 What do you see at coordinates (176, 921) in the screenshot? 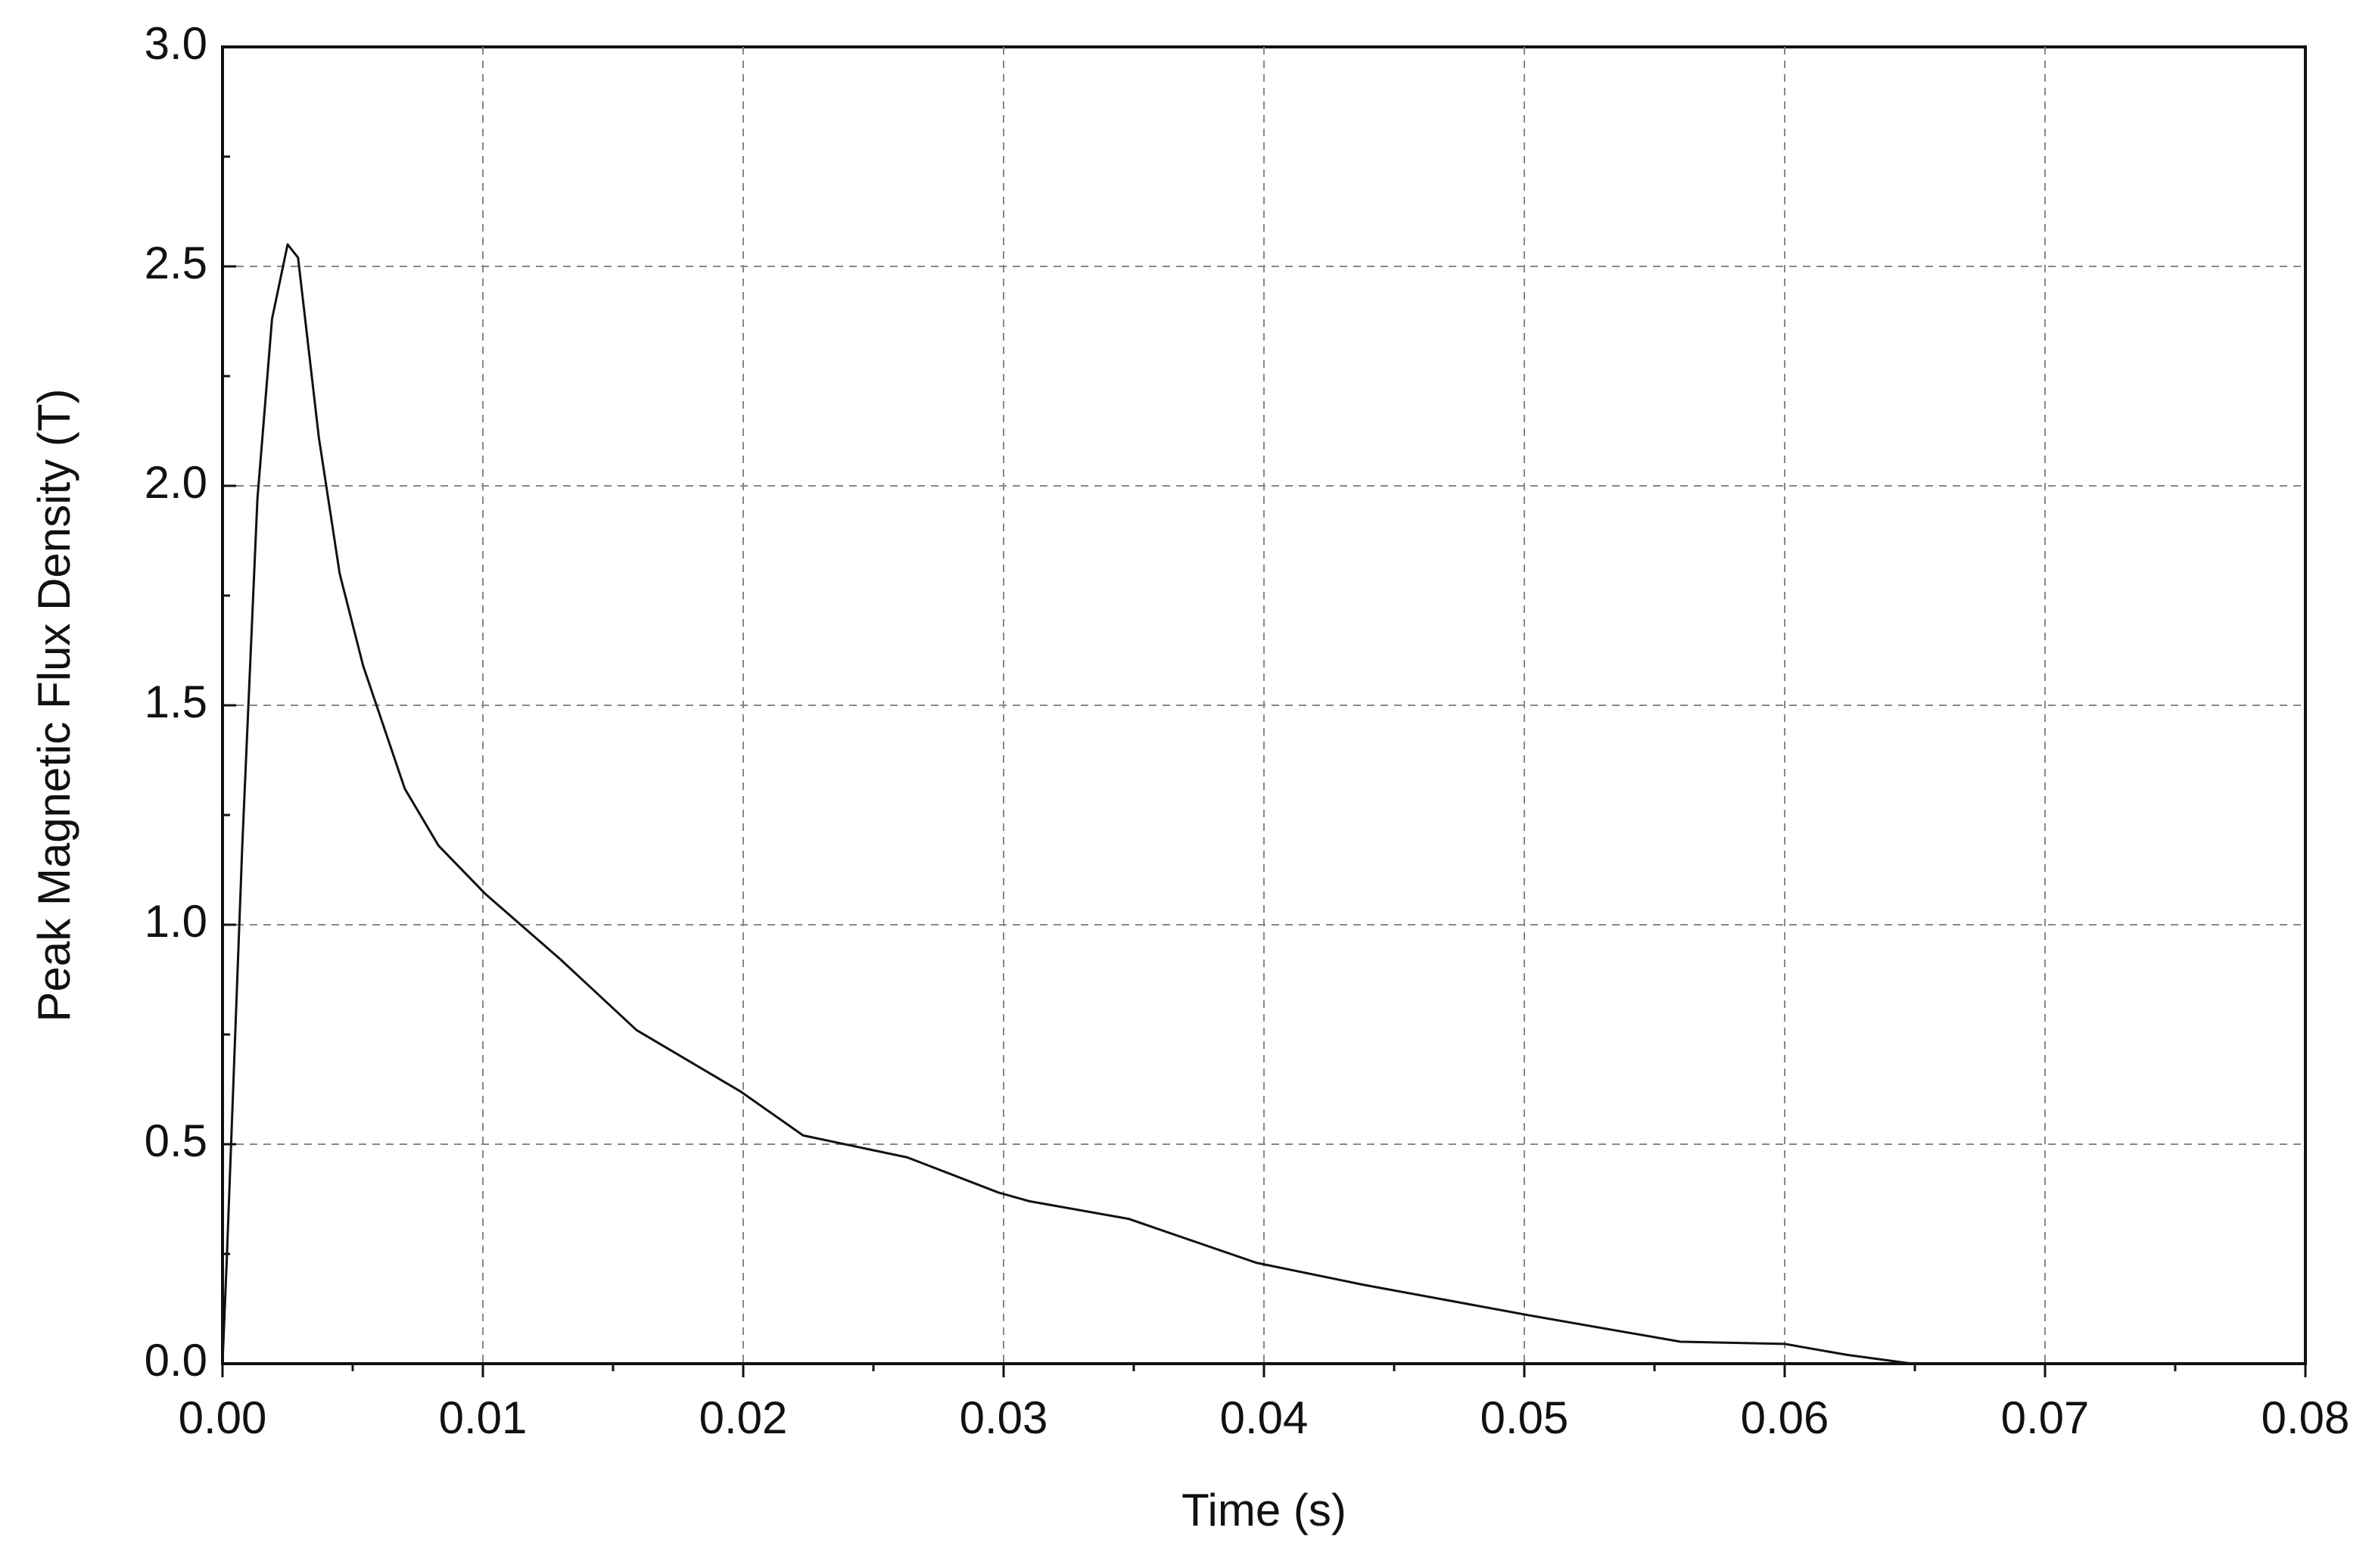
I see `y-tick-label: 1.0` at bounding box center [176, 921].